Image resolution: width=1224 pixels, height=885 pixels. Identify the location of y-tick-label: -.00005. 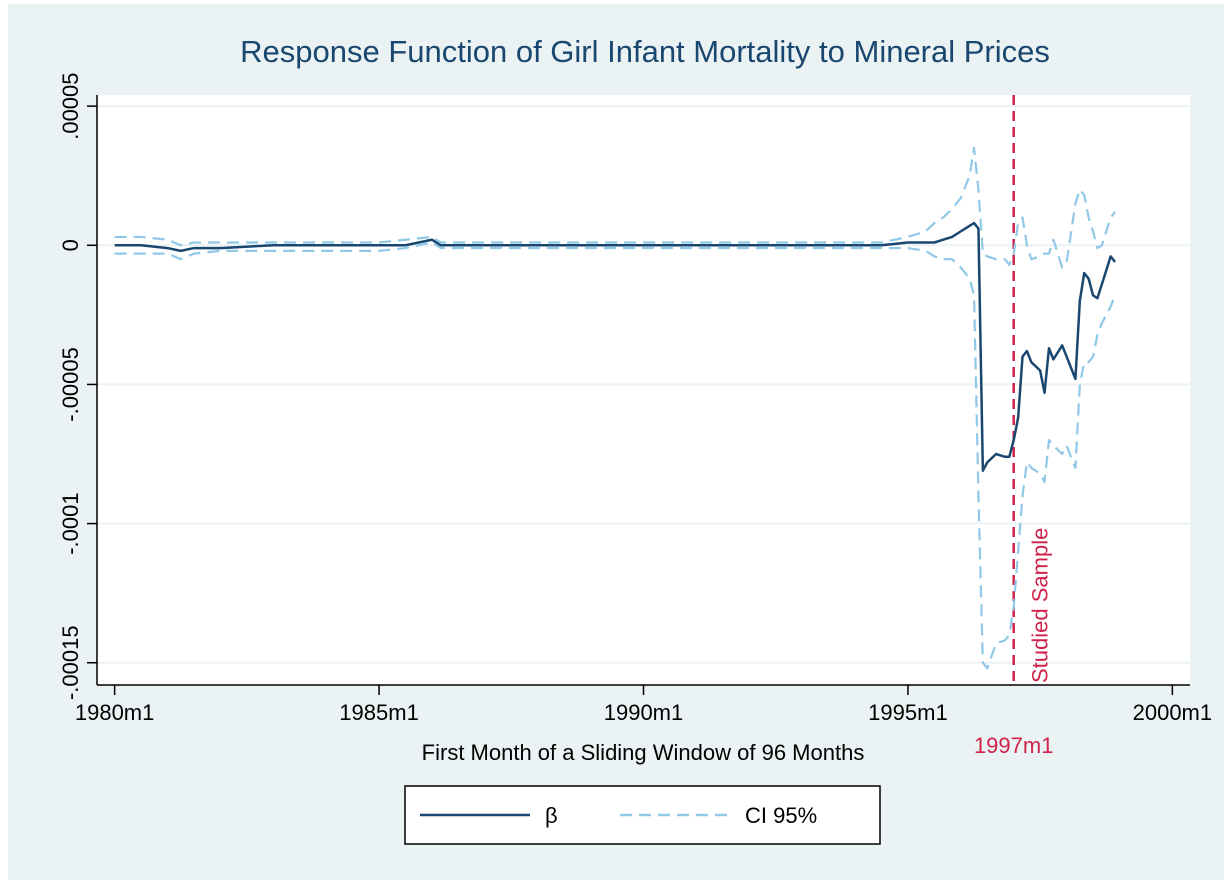
(70, 384).